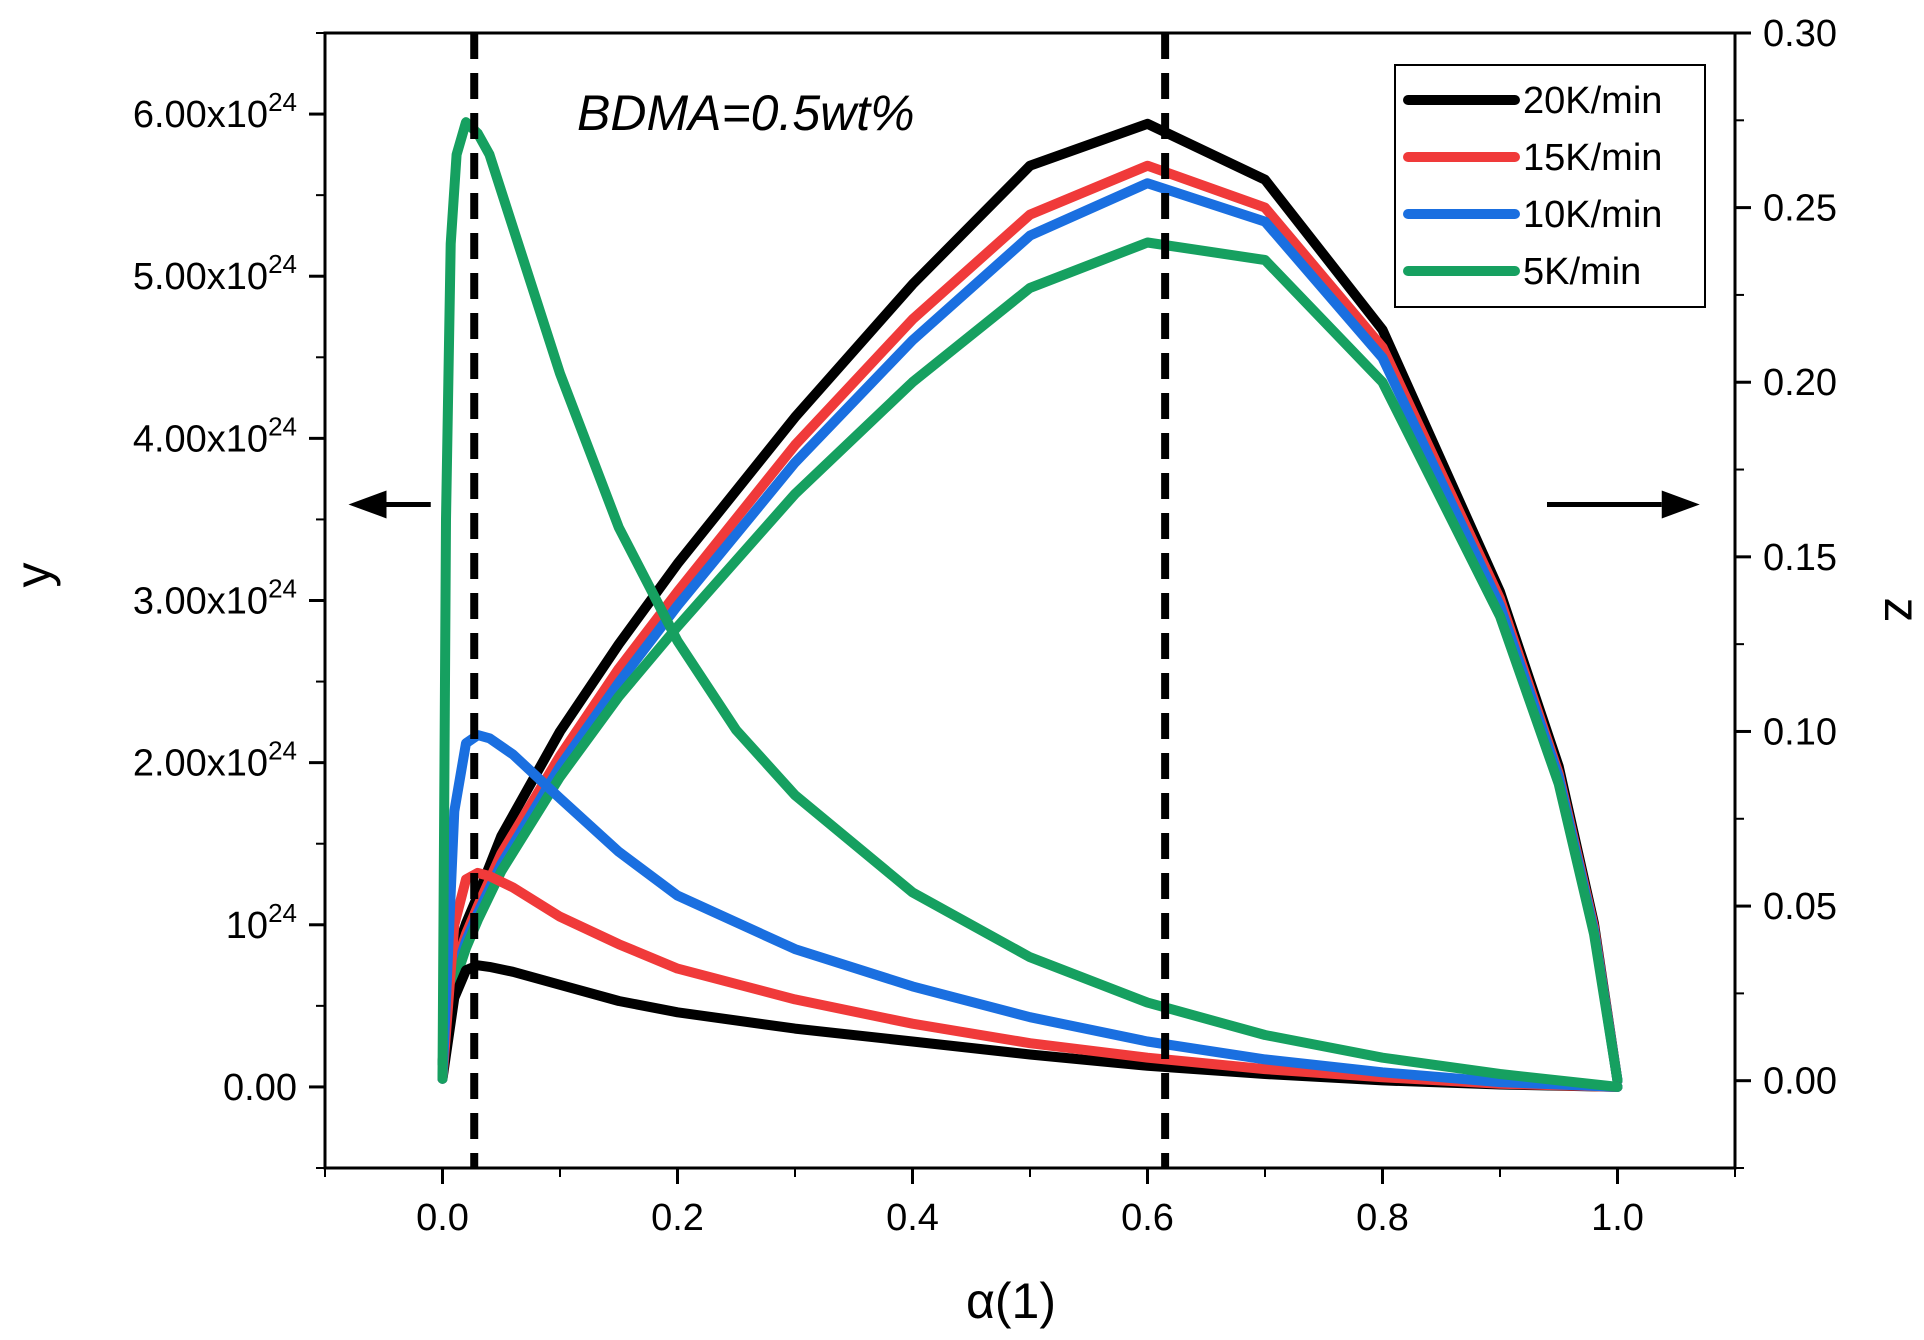 This screenshot has height=1340, width=1924. What do you see at coordinates (1592, 158) in the screenshot?
I see `legend-label: 15K/min` at bounding box center [1592, 158].